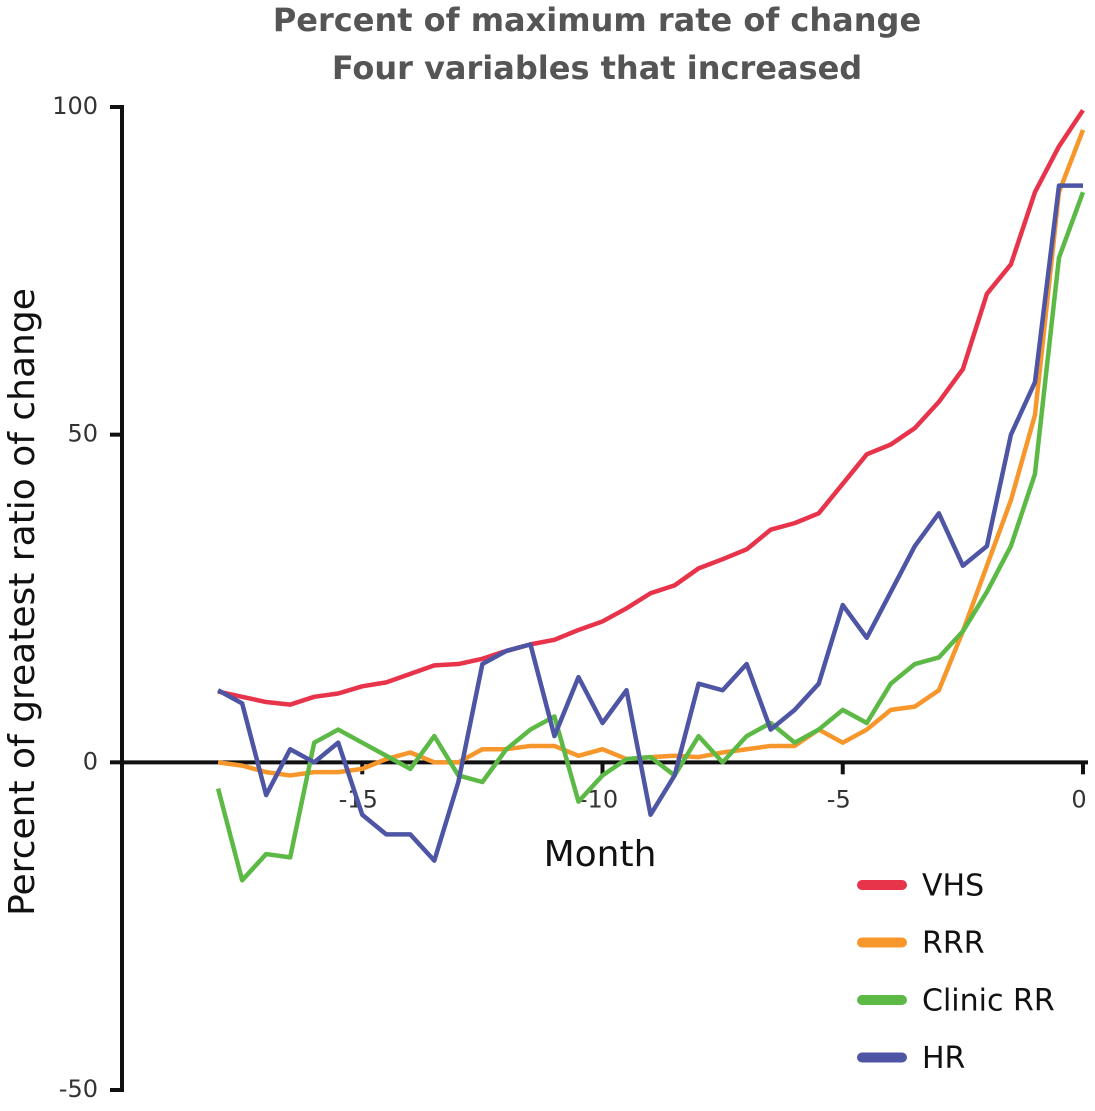  Describe the element at coordinates (598, 799) in the screenshot. I see `x-tick-label: -10` at that location.